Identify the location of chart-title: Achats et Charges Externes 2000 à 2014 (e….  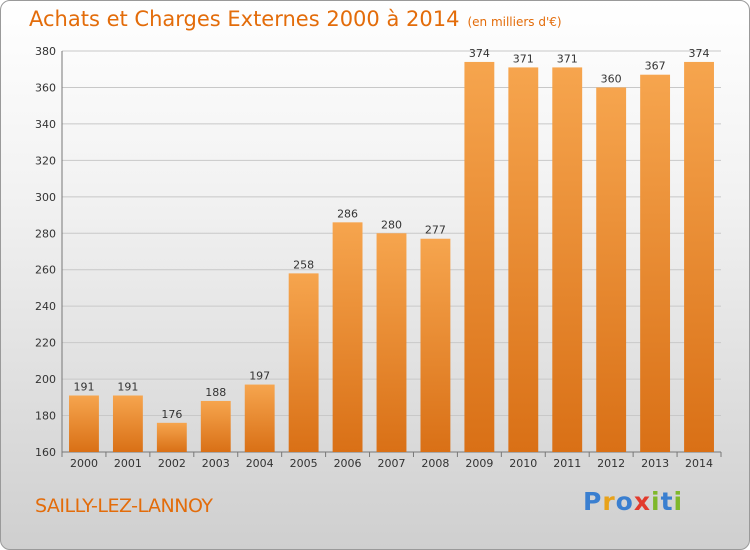
(295, 19).